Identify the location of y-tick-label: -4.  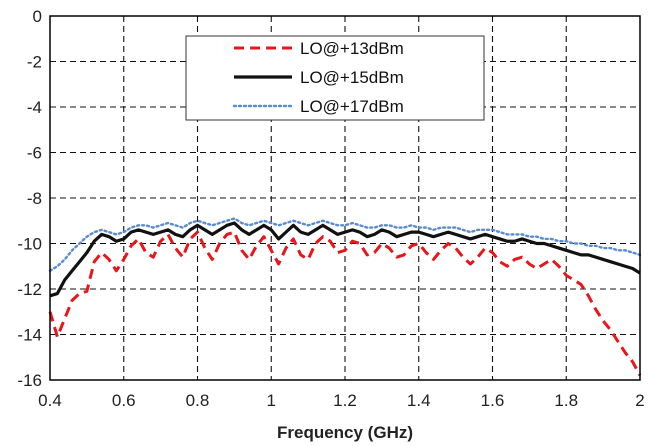
(34, 107).